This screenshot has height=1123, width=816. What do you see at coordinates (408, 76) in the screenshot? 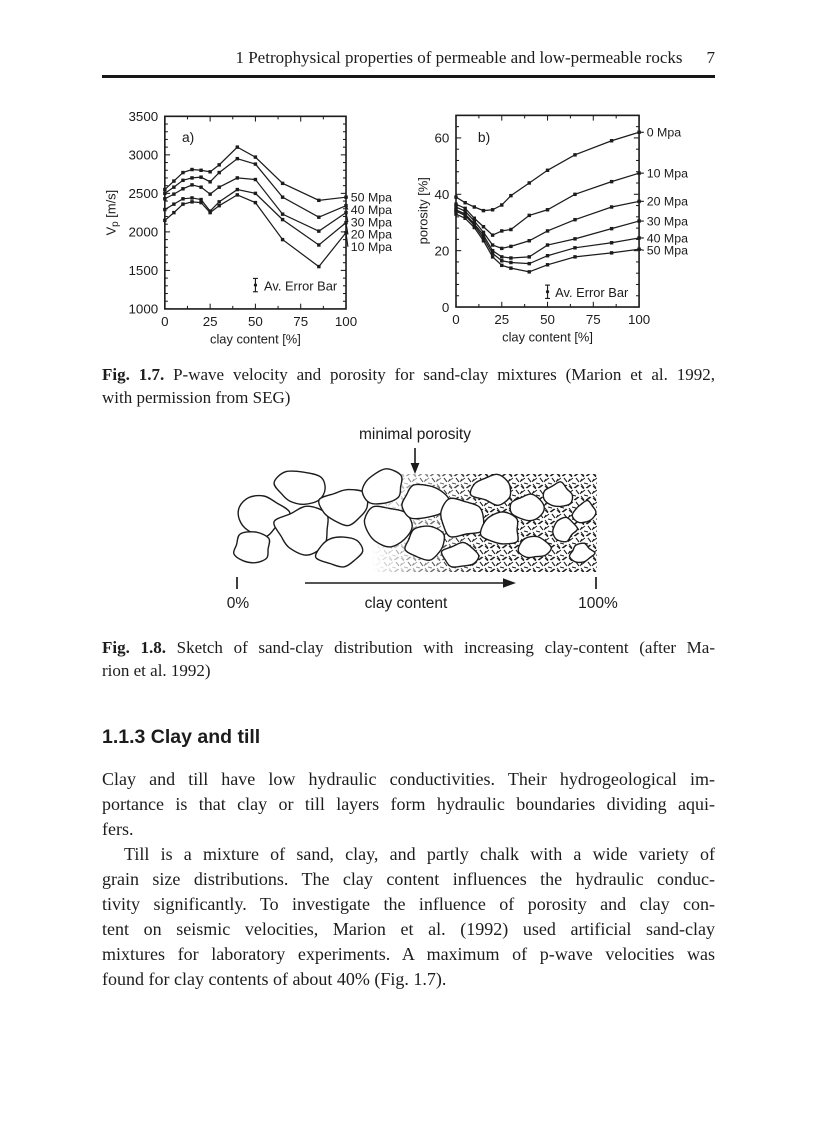
I see `header-rule` at bounding box center [408, 76].